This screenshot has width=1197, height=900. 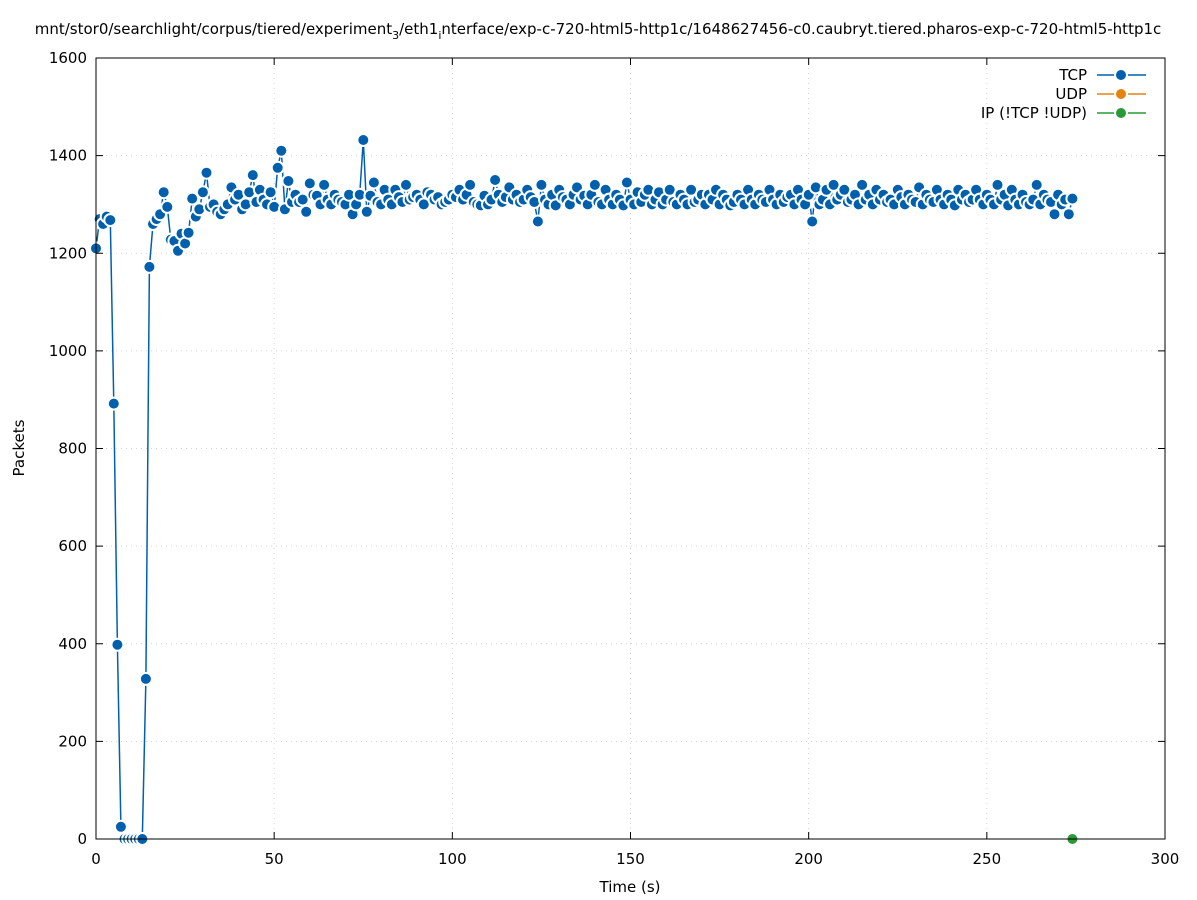 What do you see at coordinates (68, 58) in the screenshot?
I see `y-tick-label: 1600` at bounding box center [68, 58].